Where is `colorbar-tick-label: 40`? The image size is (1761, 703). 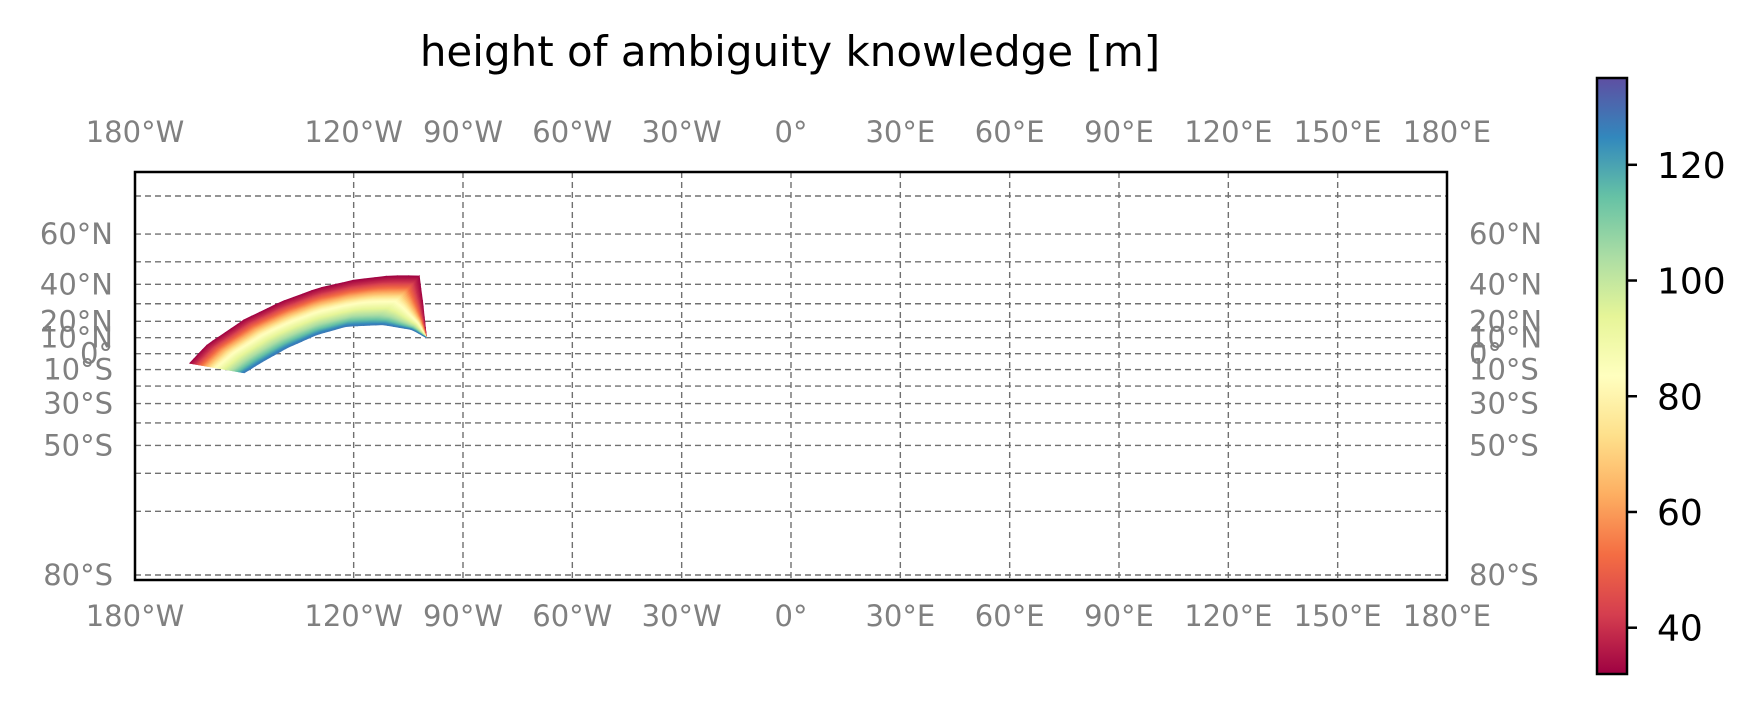 colorbar-tick-label: 40 is located at coordinates (1680, 629).